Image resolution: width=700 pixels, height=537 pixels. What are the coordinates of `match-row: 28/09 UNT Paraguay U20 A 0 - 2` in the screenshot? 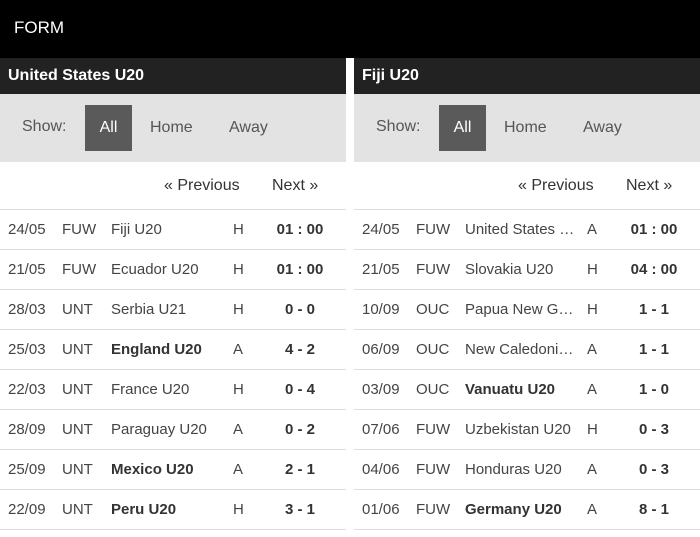 It's located at (173, 430).